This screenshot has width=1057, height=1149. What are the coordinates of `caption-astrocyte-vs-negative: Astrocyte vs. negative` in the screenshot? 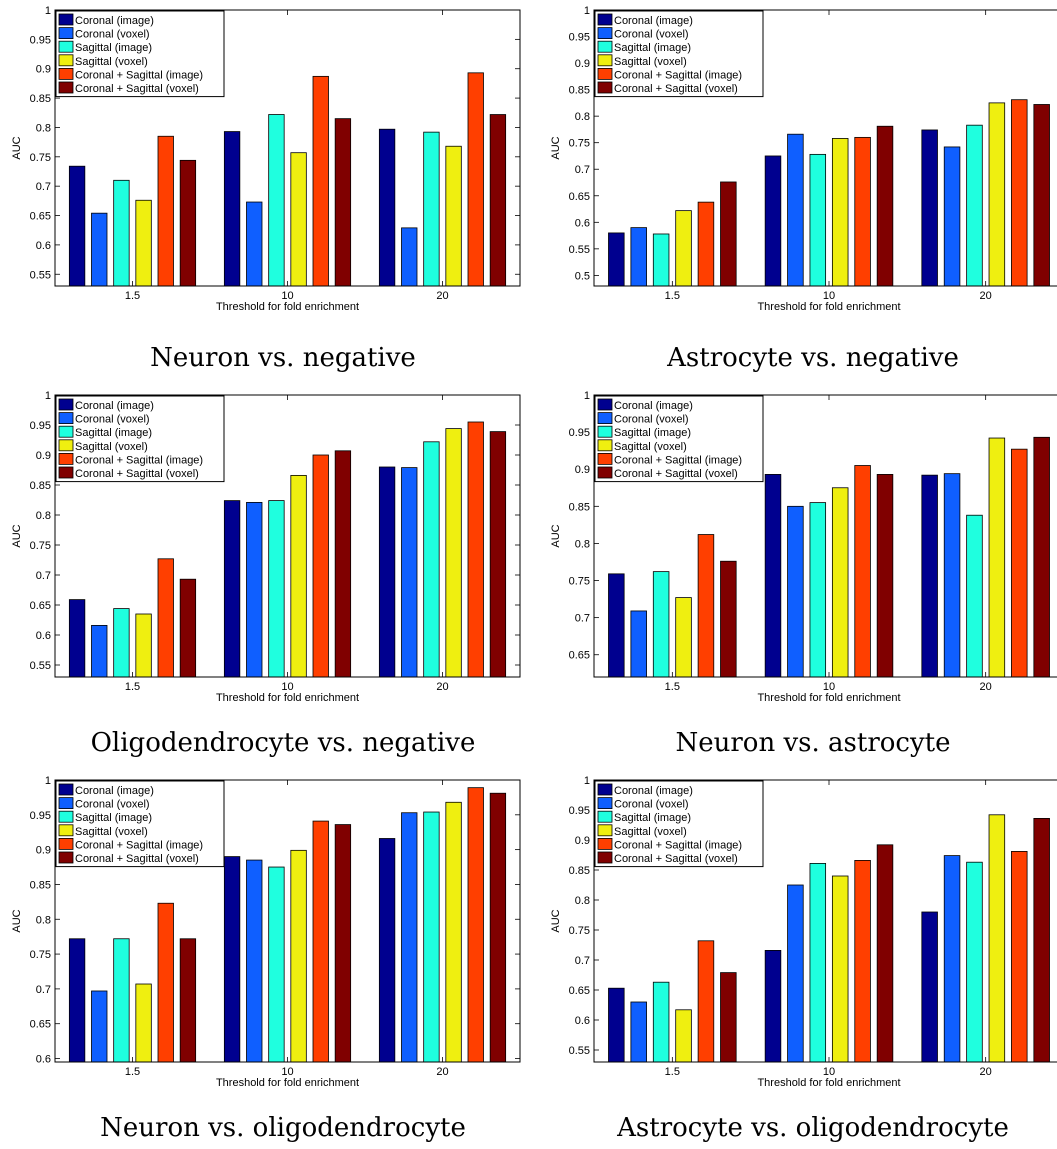 It's located at (813, 358).